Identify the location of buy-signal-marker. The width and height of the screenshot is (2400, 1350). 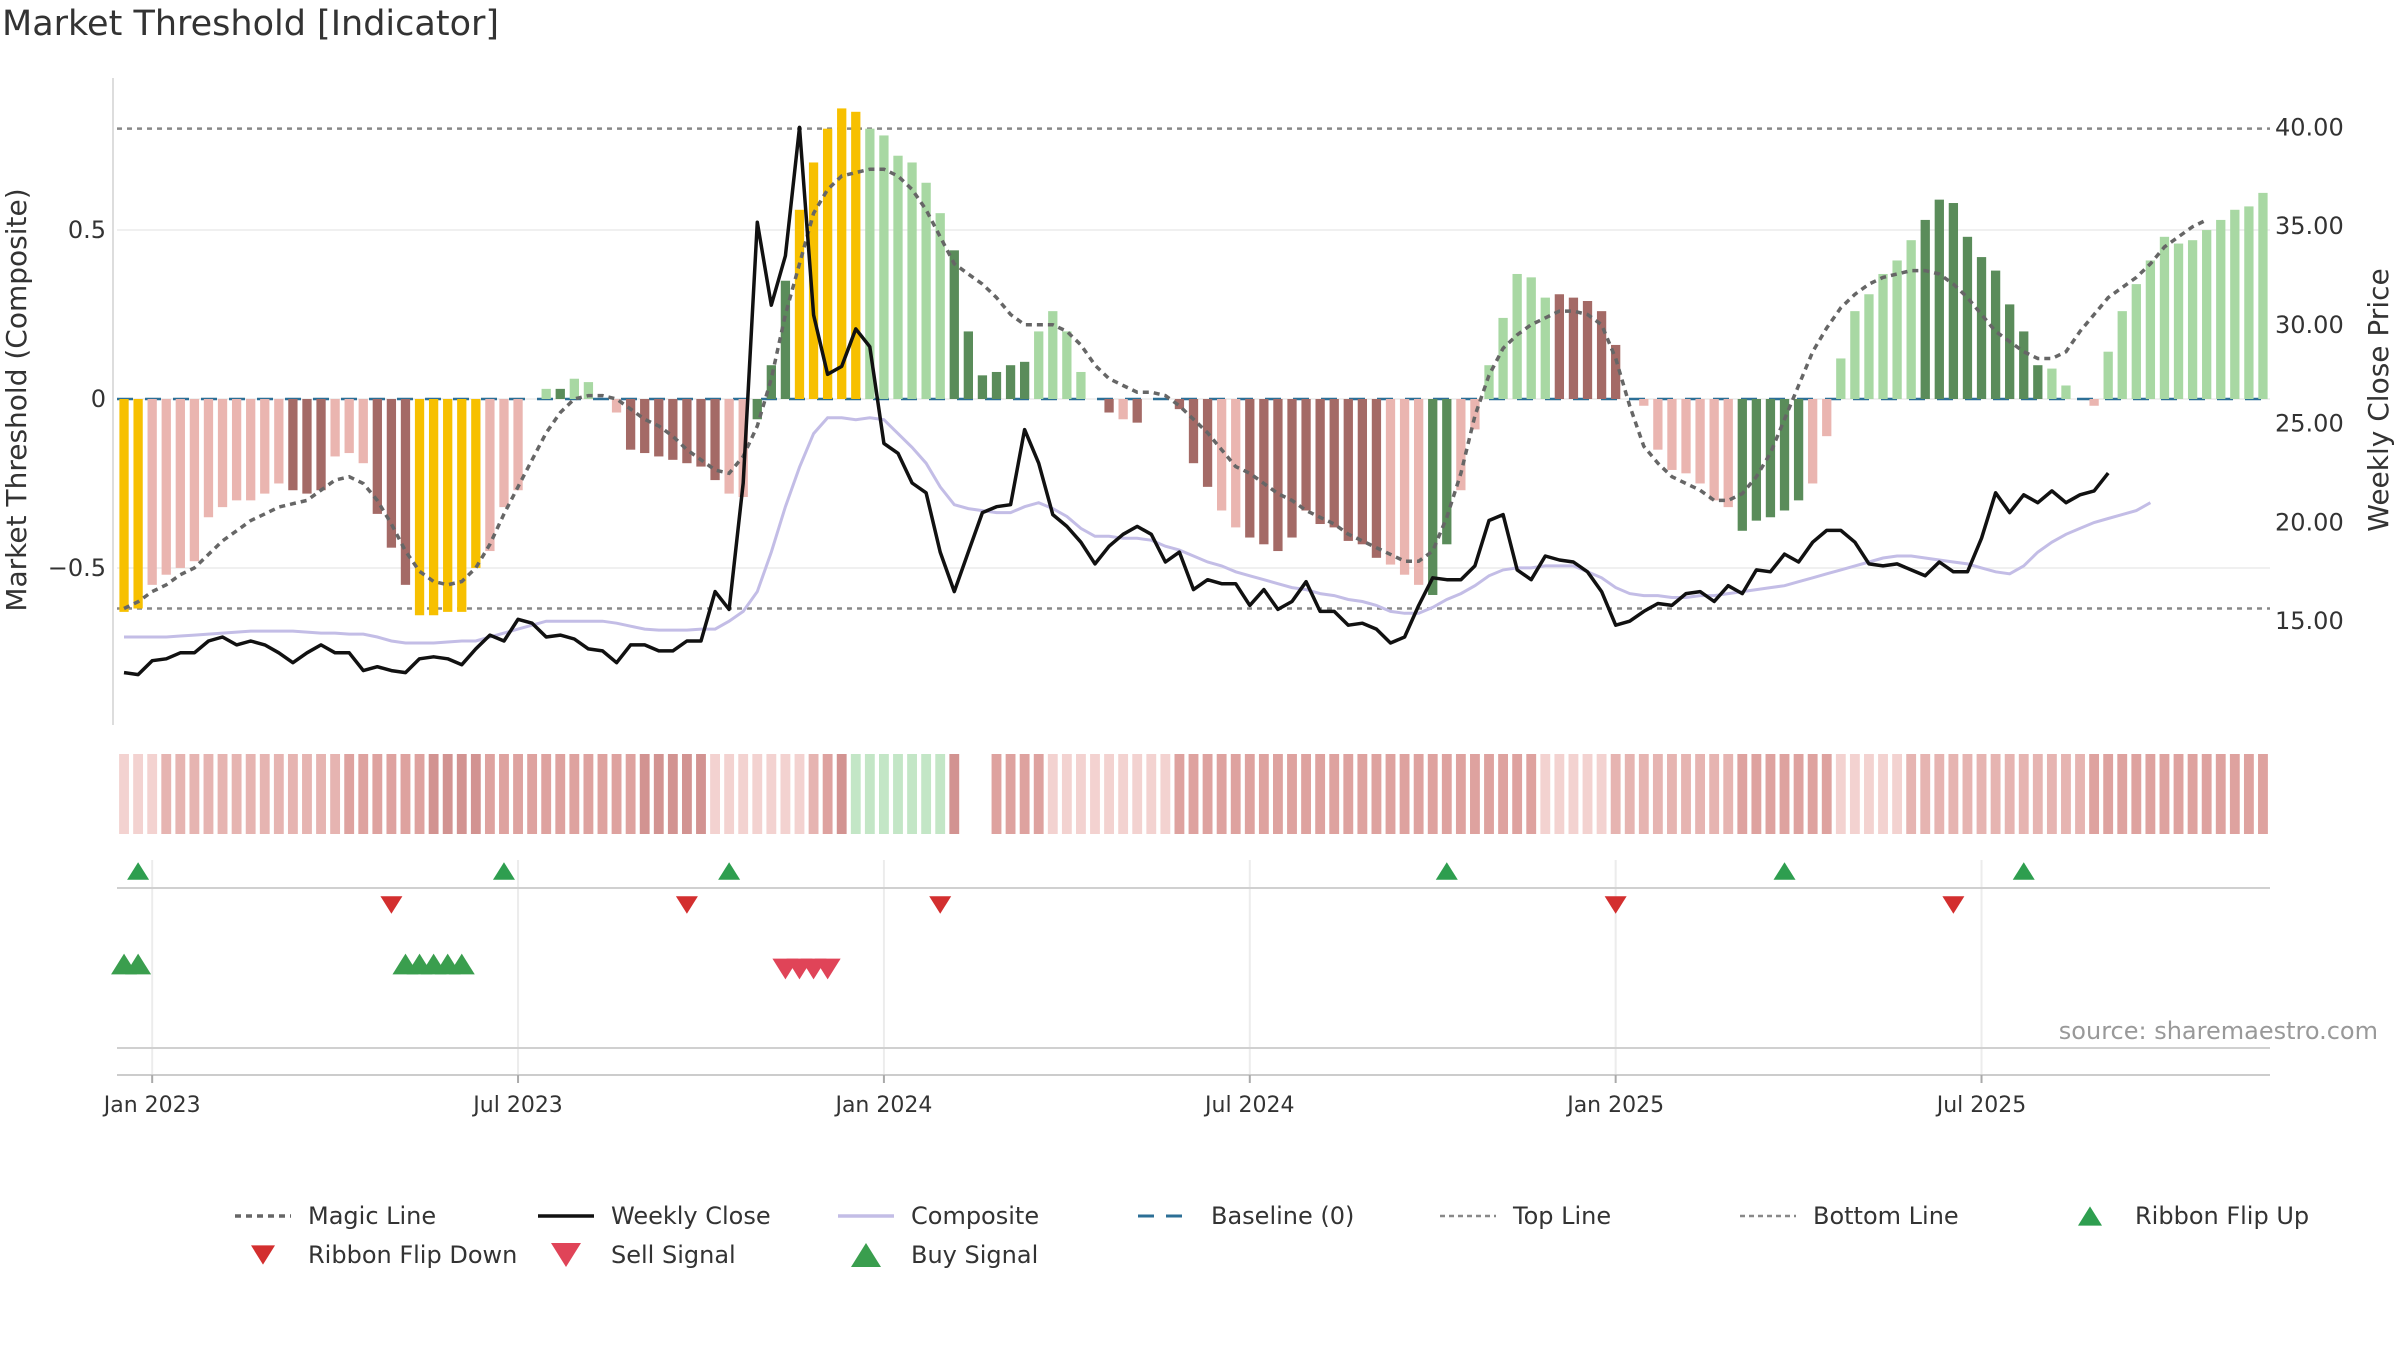
(138, 964).